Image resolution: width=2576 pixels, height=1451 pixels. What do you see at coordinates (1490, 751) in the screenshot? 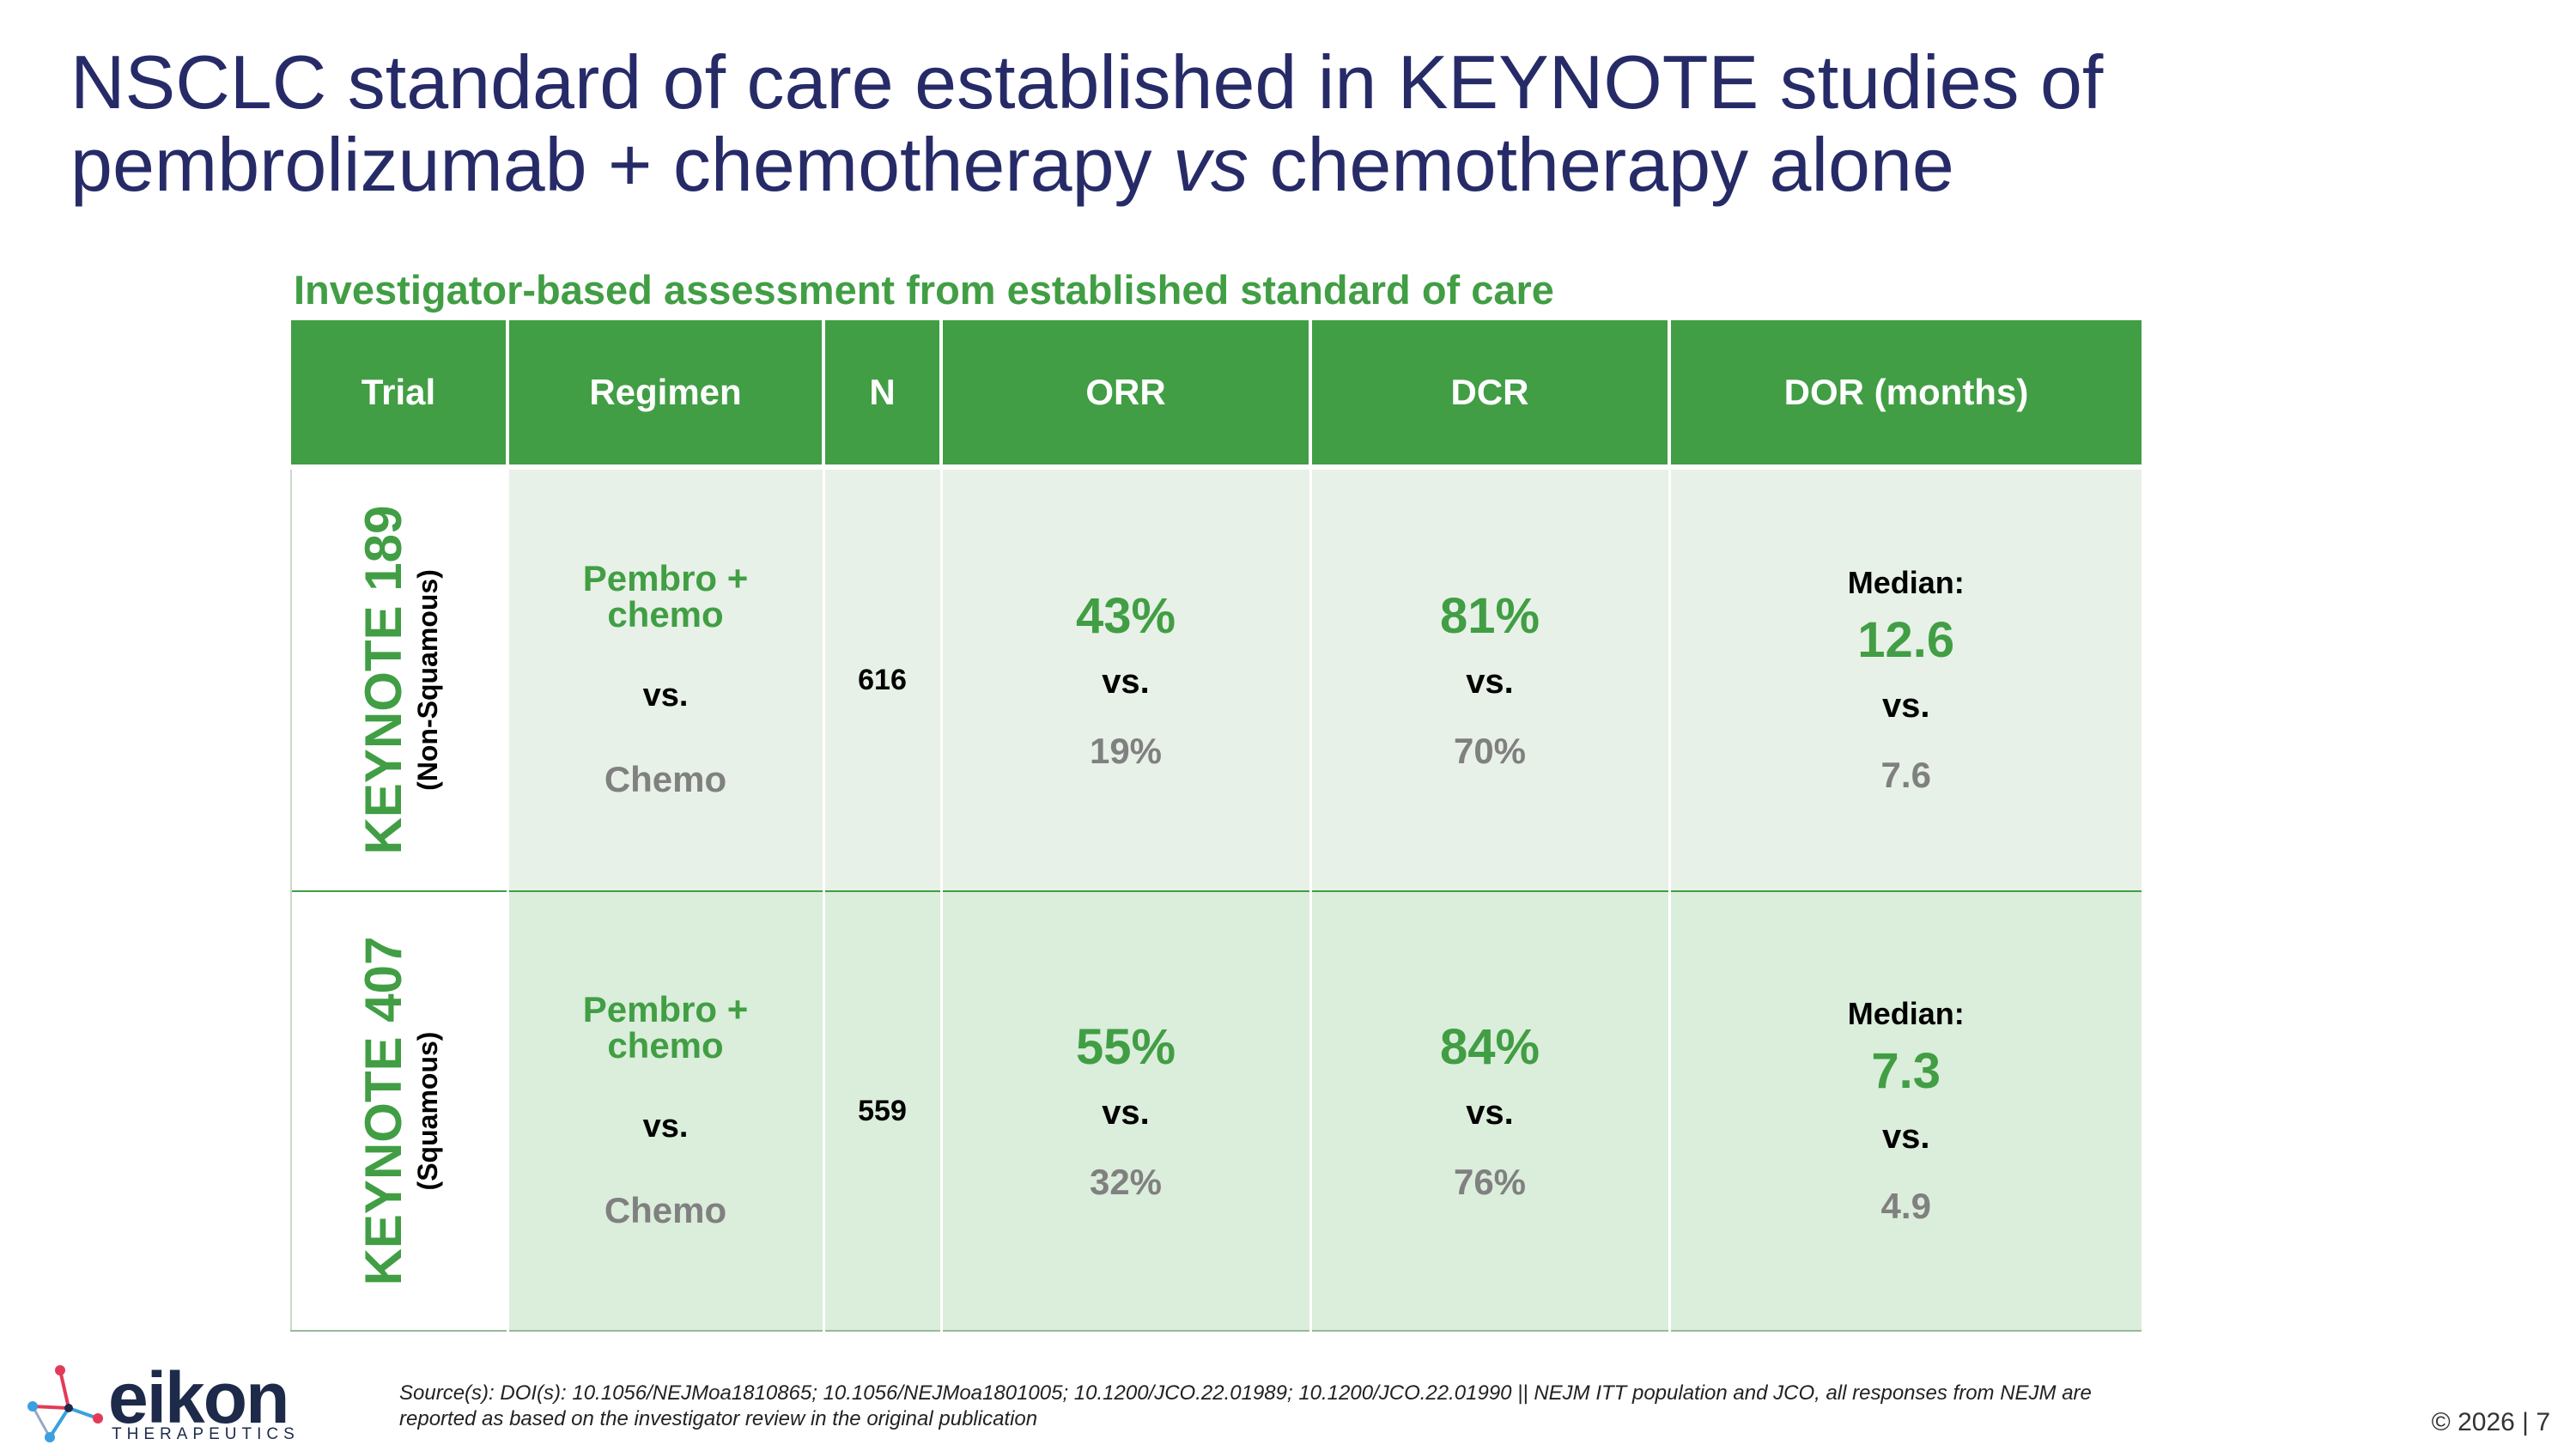
I see `dcr-control: 70%` at bounding box center [1490, 751].